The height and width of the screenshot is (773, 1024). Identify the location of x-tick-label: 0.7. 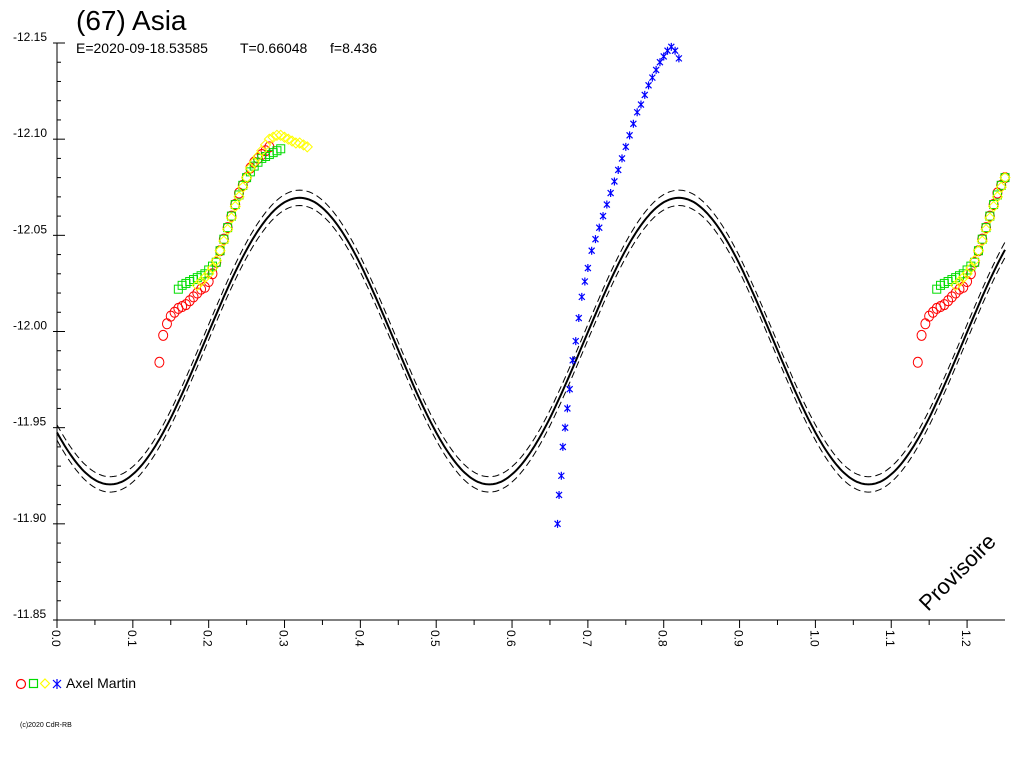
(587, 638).